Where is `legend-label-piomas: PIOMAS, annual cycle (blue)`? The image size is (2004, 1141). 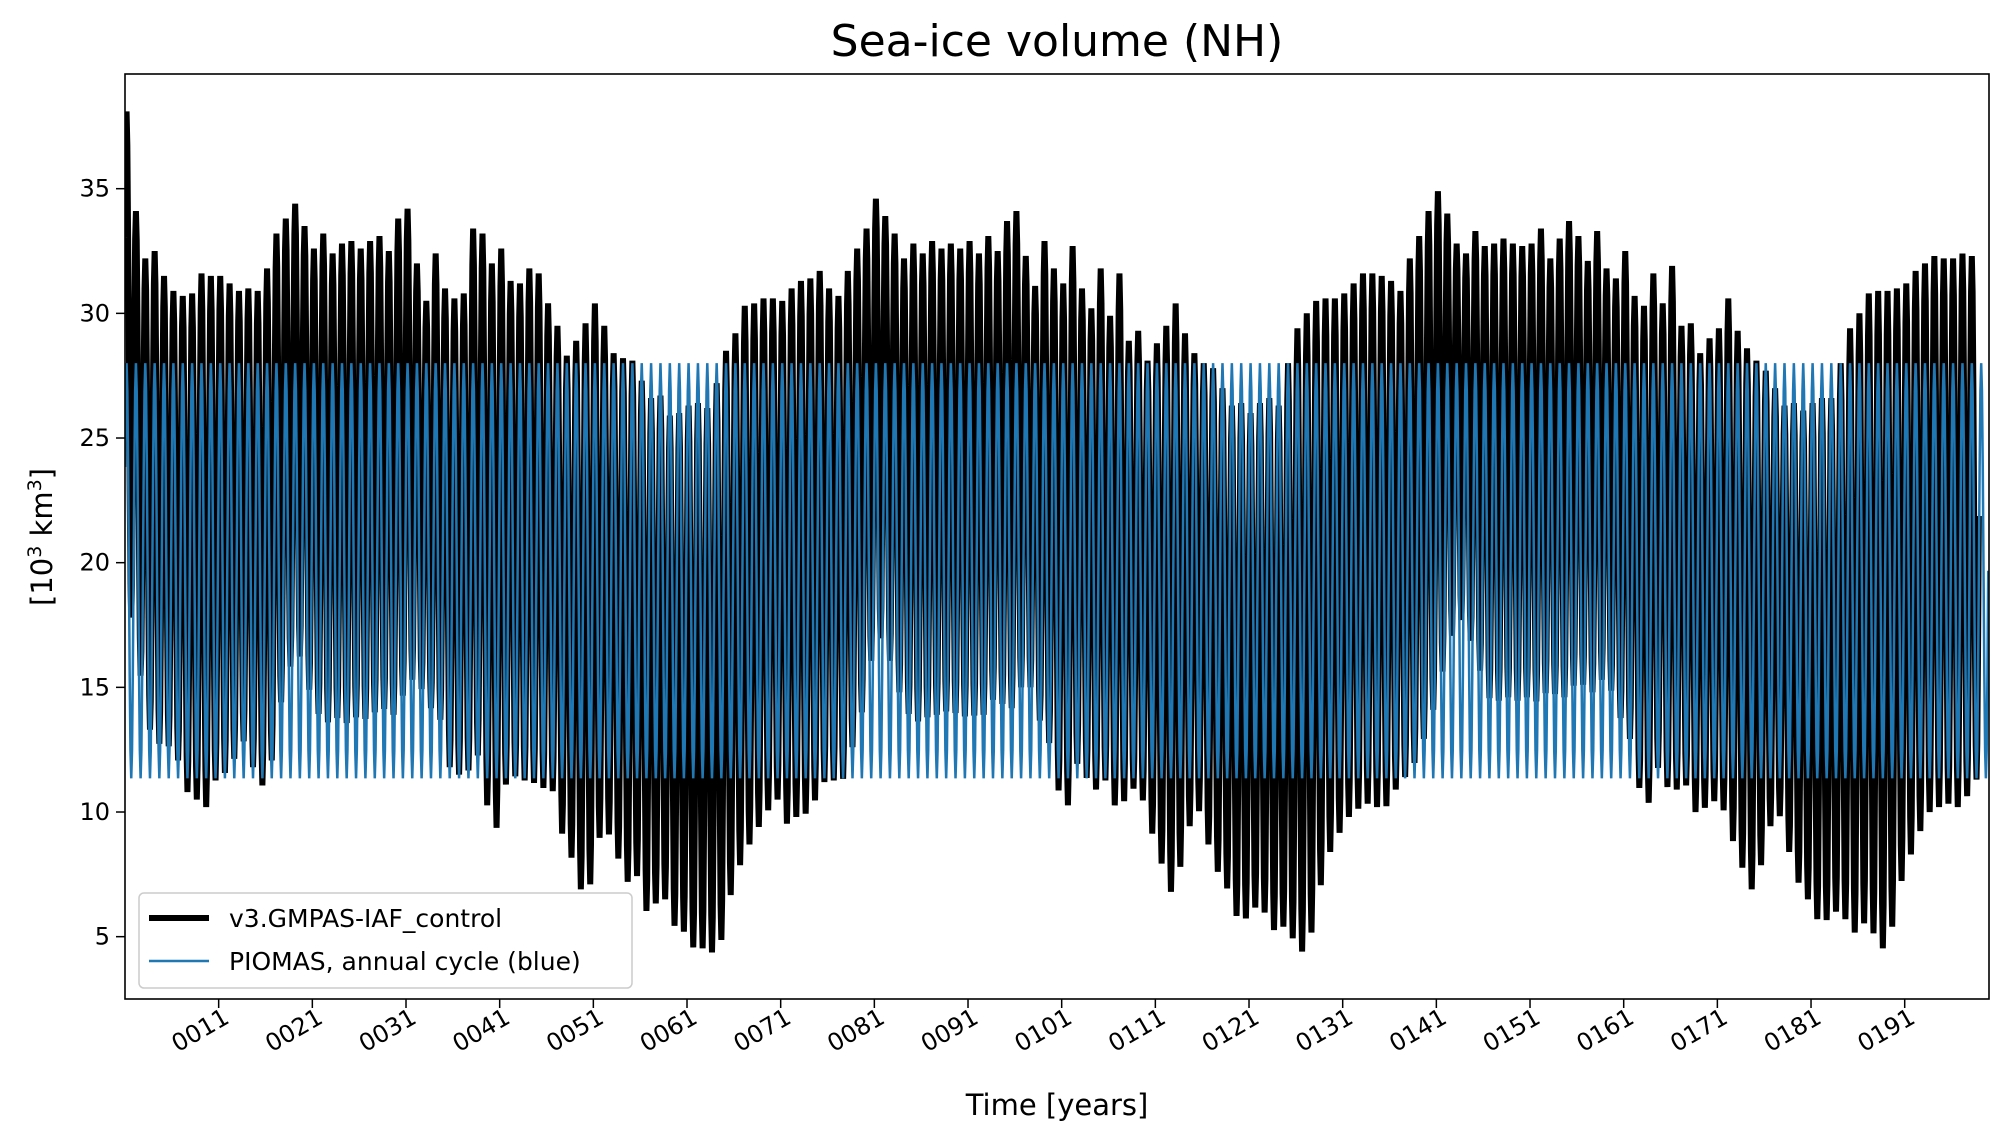 legend-label-piomas: PIOMAS, annual cycle (blue) is located at coordinates (405, 961).